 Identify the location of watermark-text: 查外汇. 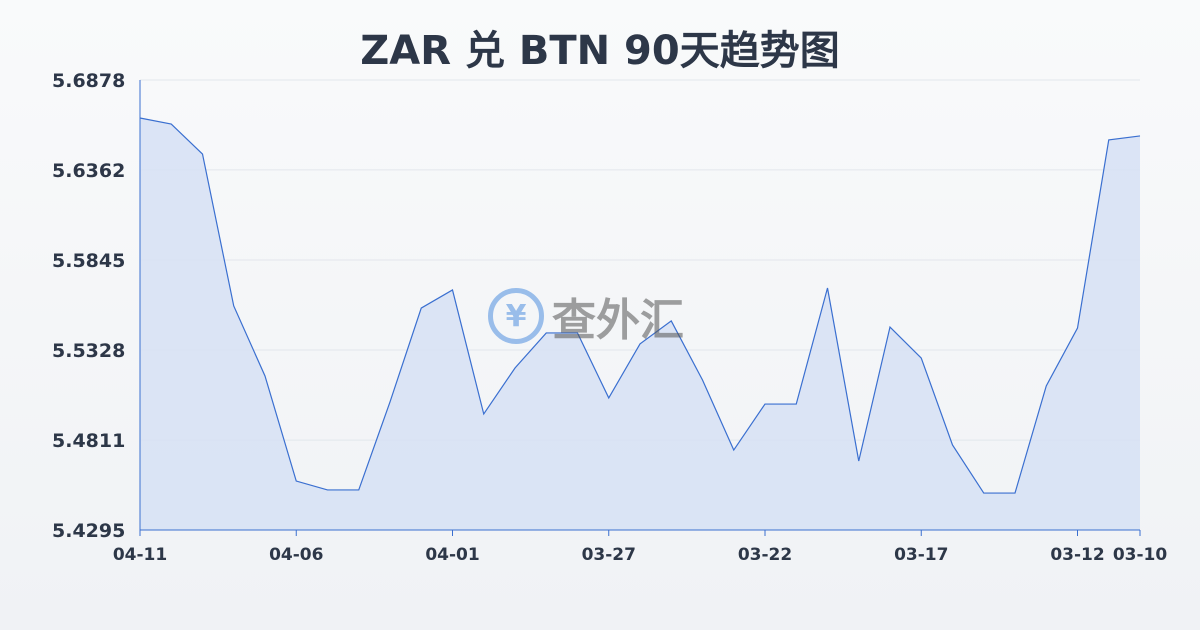
(618, 320).